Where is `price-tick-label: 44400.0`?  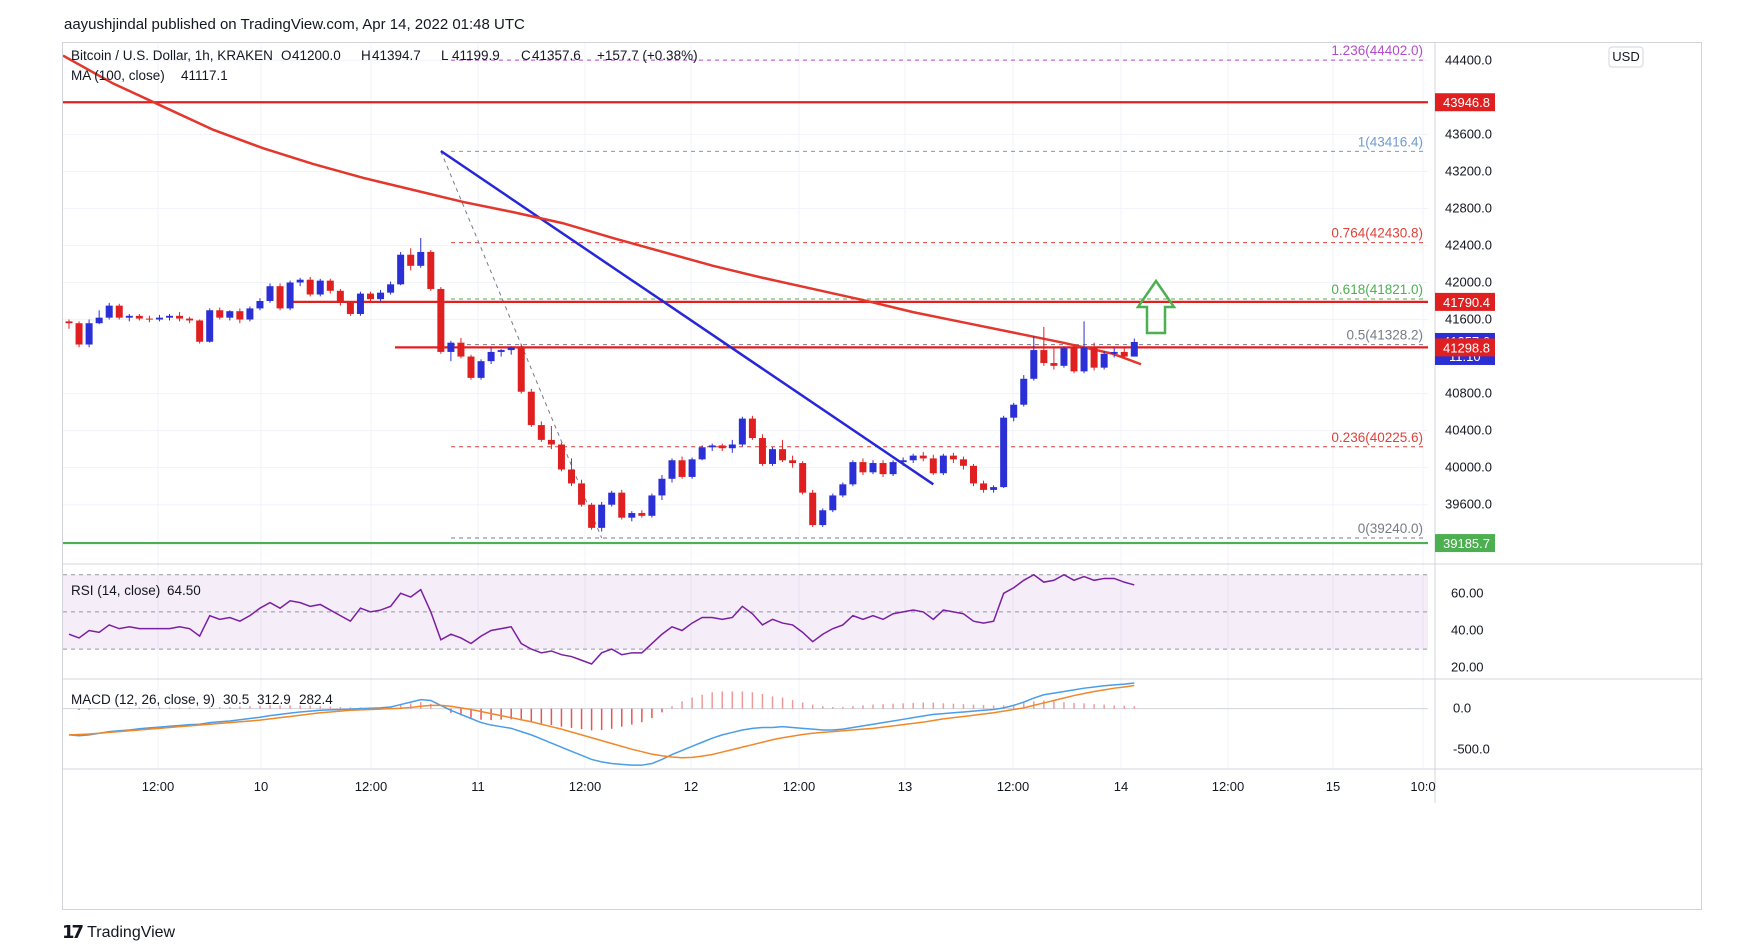 price-tick-label: 44400.0 is located at coordinates (1468, 59).